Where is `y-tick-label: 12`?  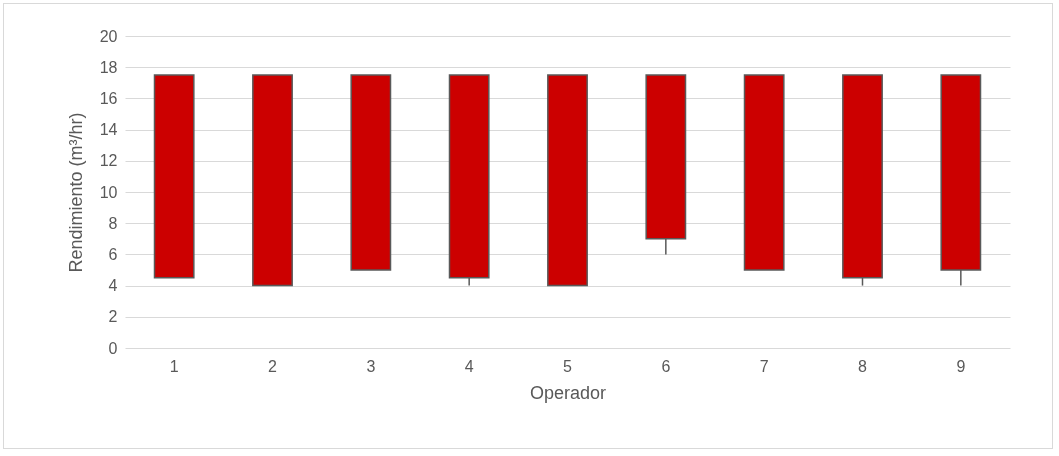 y-tick-label: 12 is located at coordinates (108, 161).